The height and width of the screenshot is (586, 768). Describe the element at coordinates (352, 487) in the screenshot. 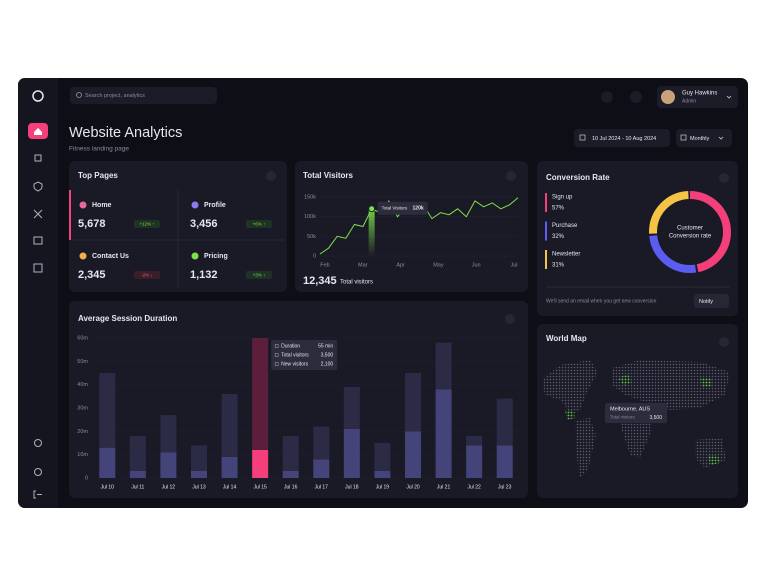

I see `x-tick-label: Jul 18` at that location.